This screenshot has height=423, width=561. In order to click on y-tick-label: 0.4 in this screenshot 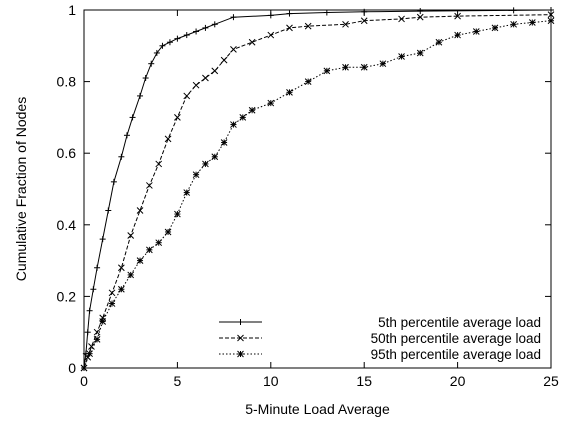, I will do `click(67, 225)`.